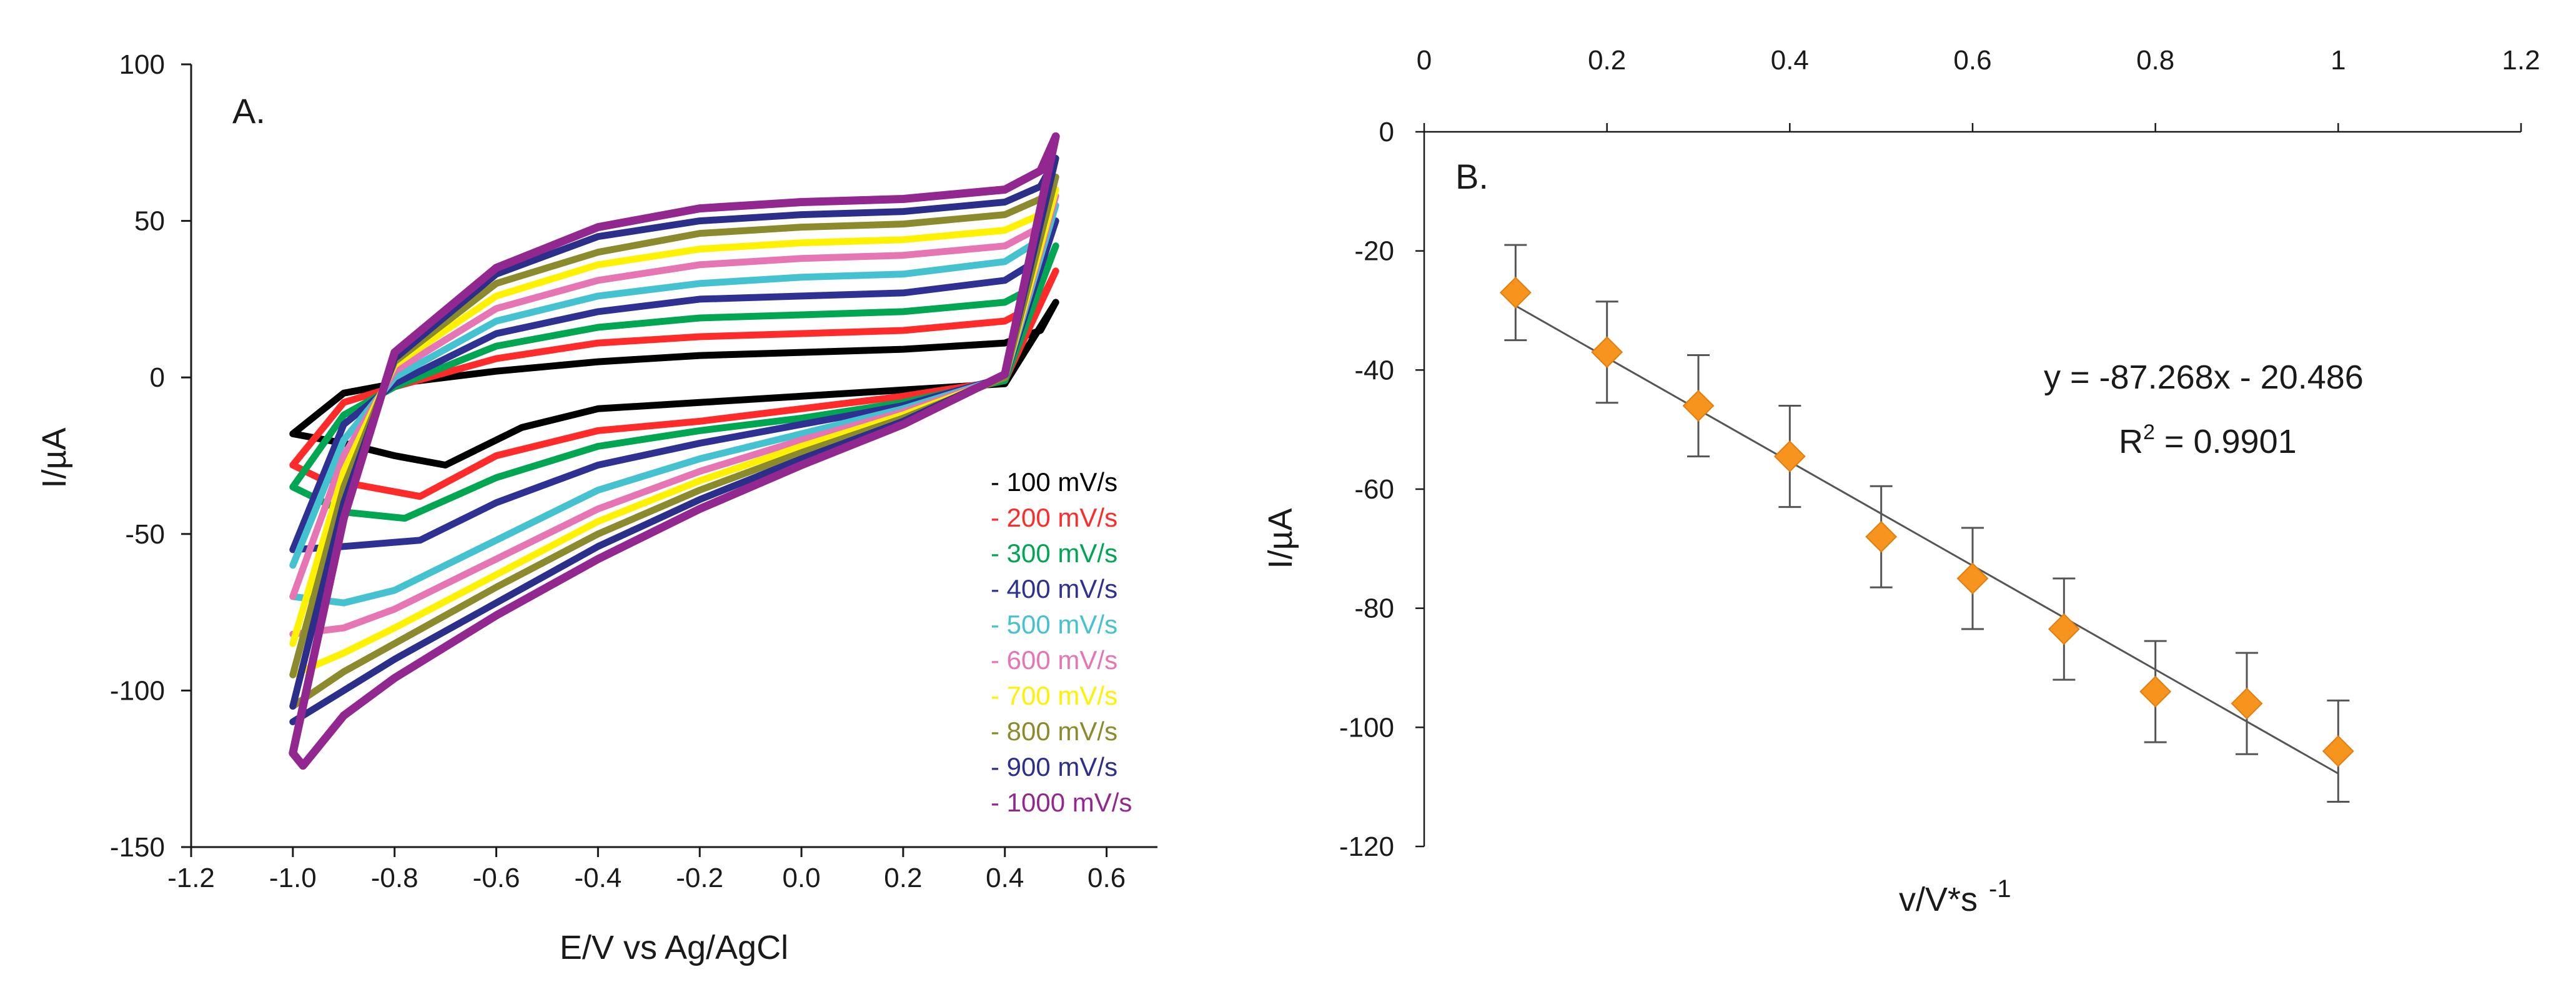  I want to click on legend-entry: - 1000 mV/s, so click(1061, 802).